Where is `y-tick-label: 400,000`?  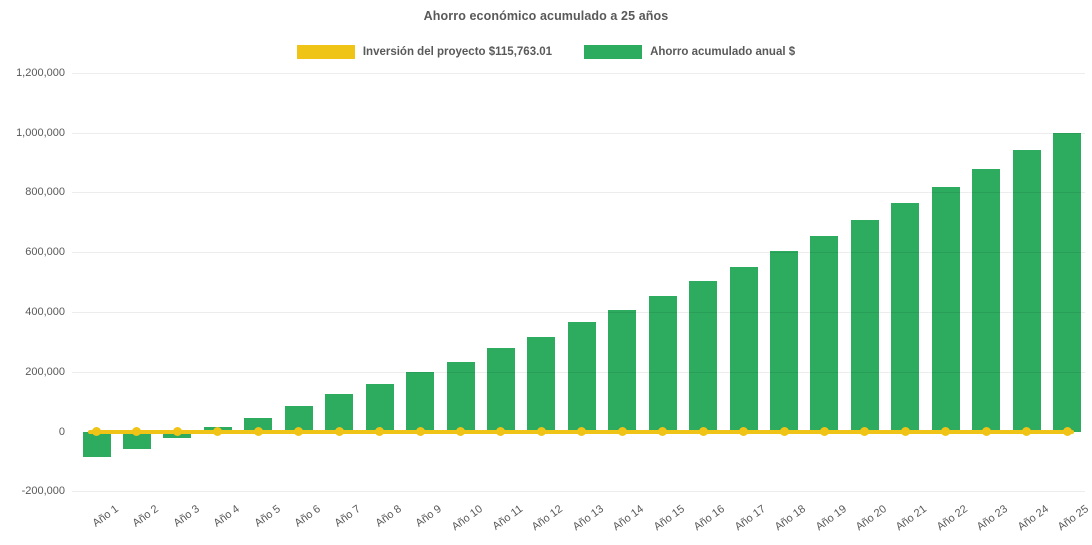
y-tick-label: 400,000 is located at coordinates (45, 311).